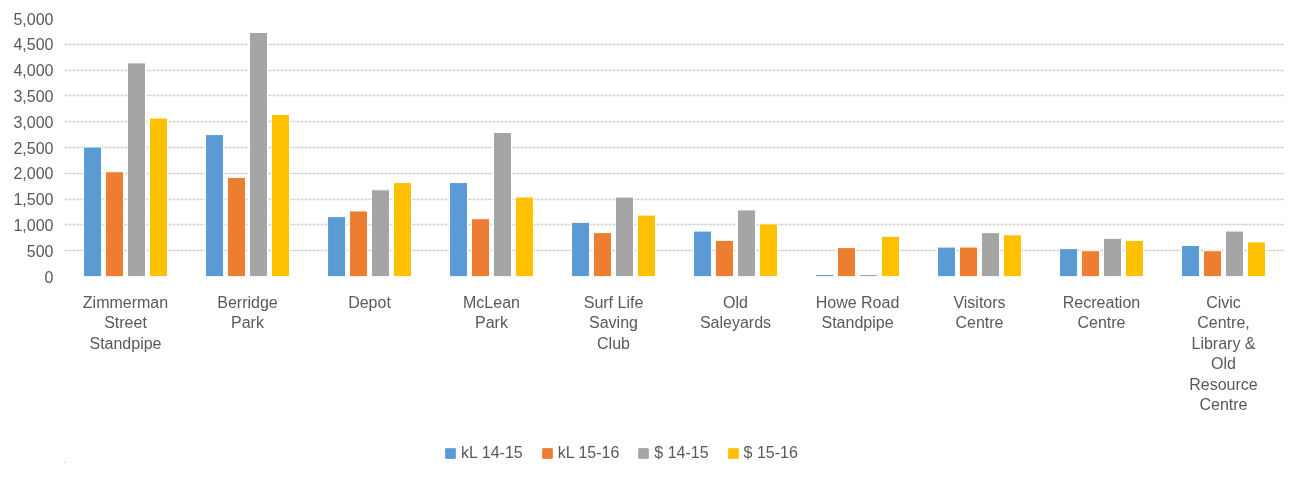  What do you see at coordinates (33, 45) in the screenshot?
I see `y-tick-label: 4,500` at bounding box center [33, 45].